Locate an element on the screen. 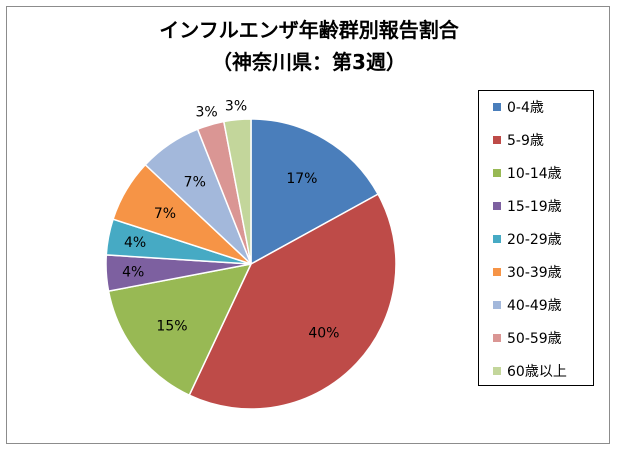 This screenshot has height=450, width=618. legend-item-40-49歳: 40-49歳 is located at coordinates (527, 305).